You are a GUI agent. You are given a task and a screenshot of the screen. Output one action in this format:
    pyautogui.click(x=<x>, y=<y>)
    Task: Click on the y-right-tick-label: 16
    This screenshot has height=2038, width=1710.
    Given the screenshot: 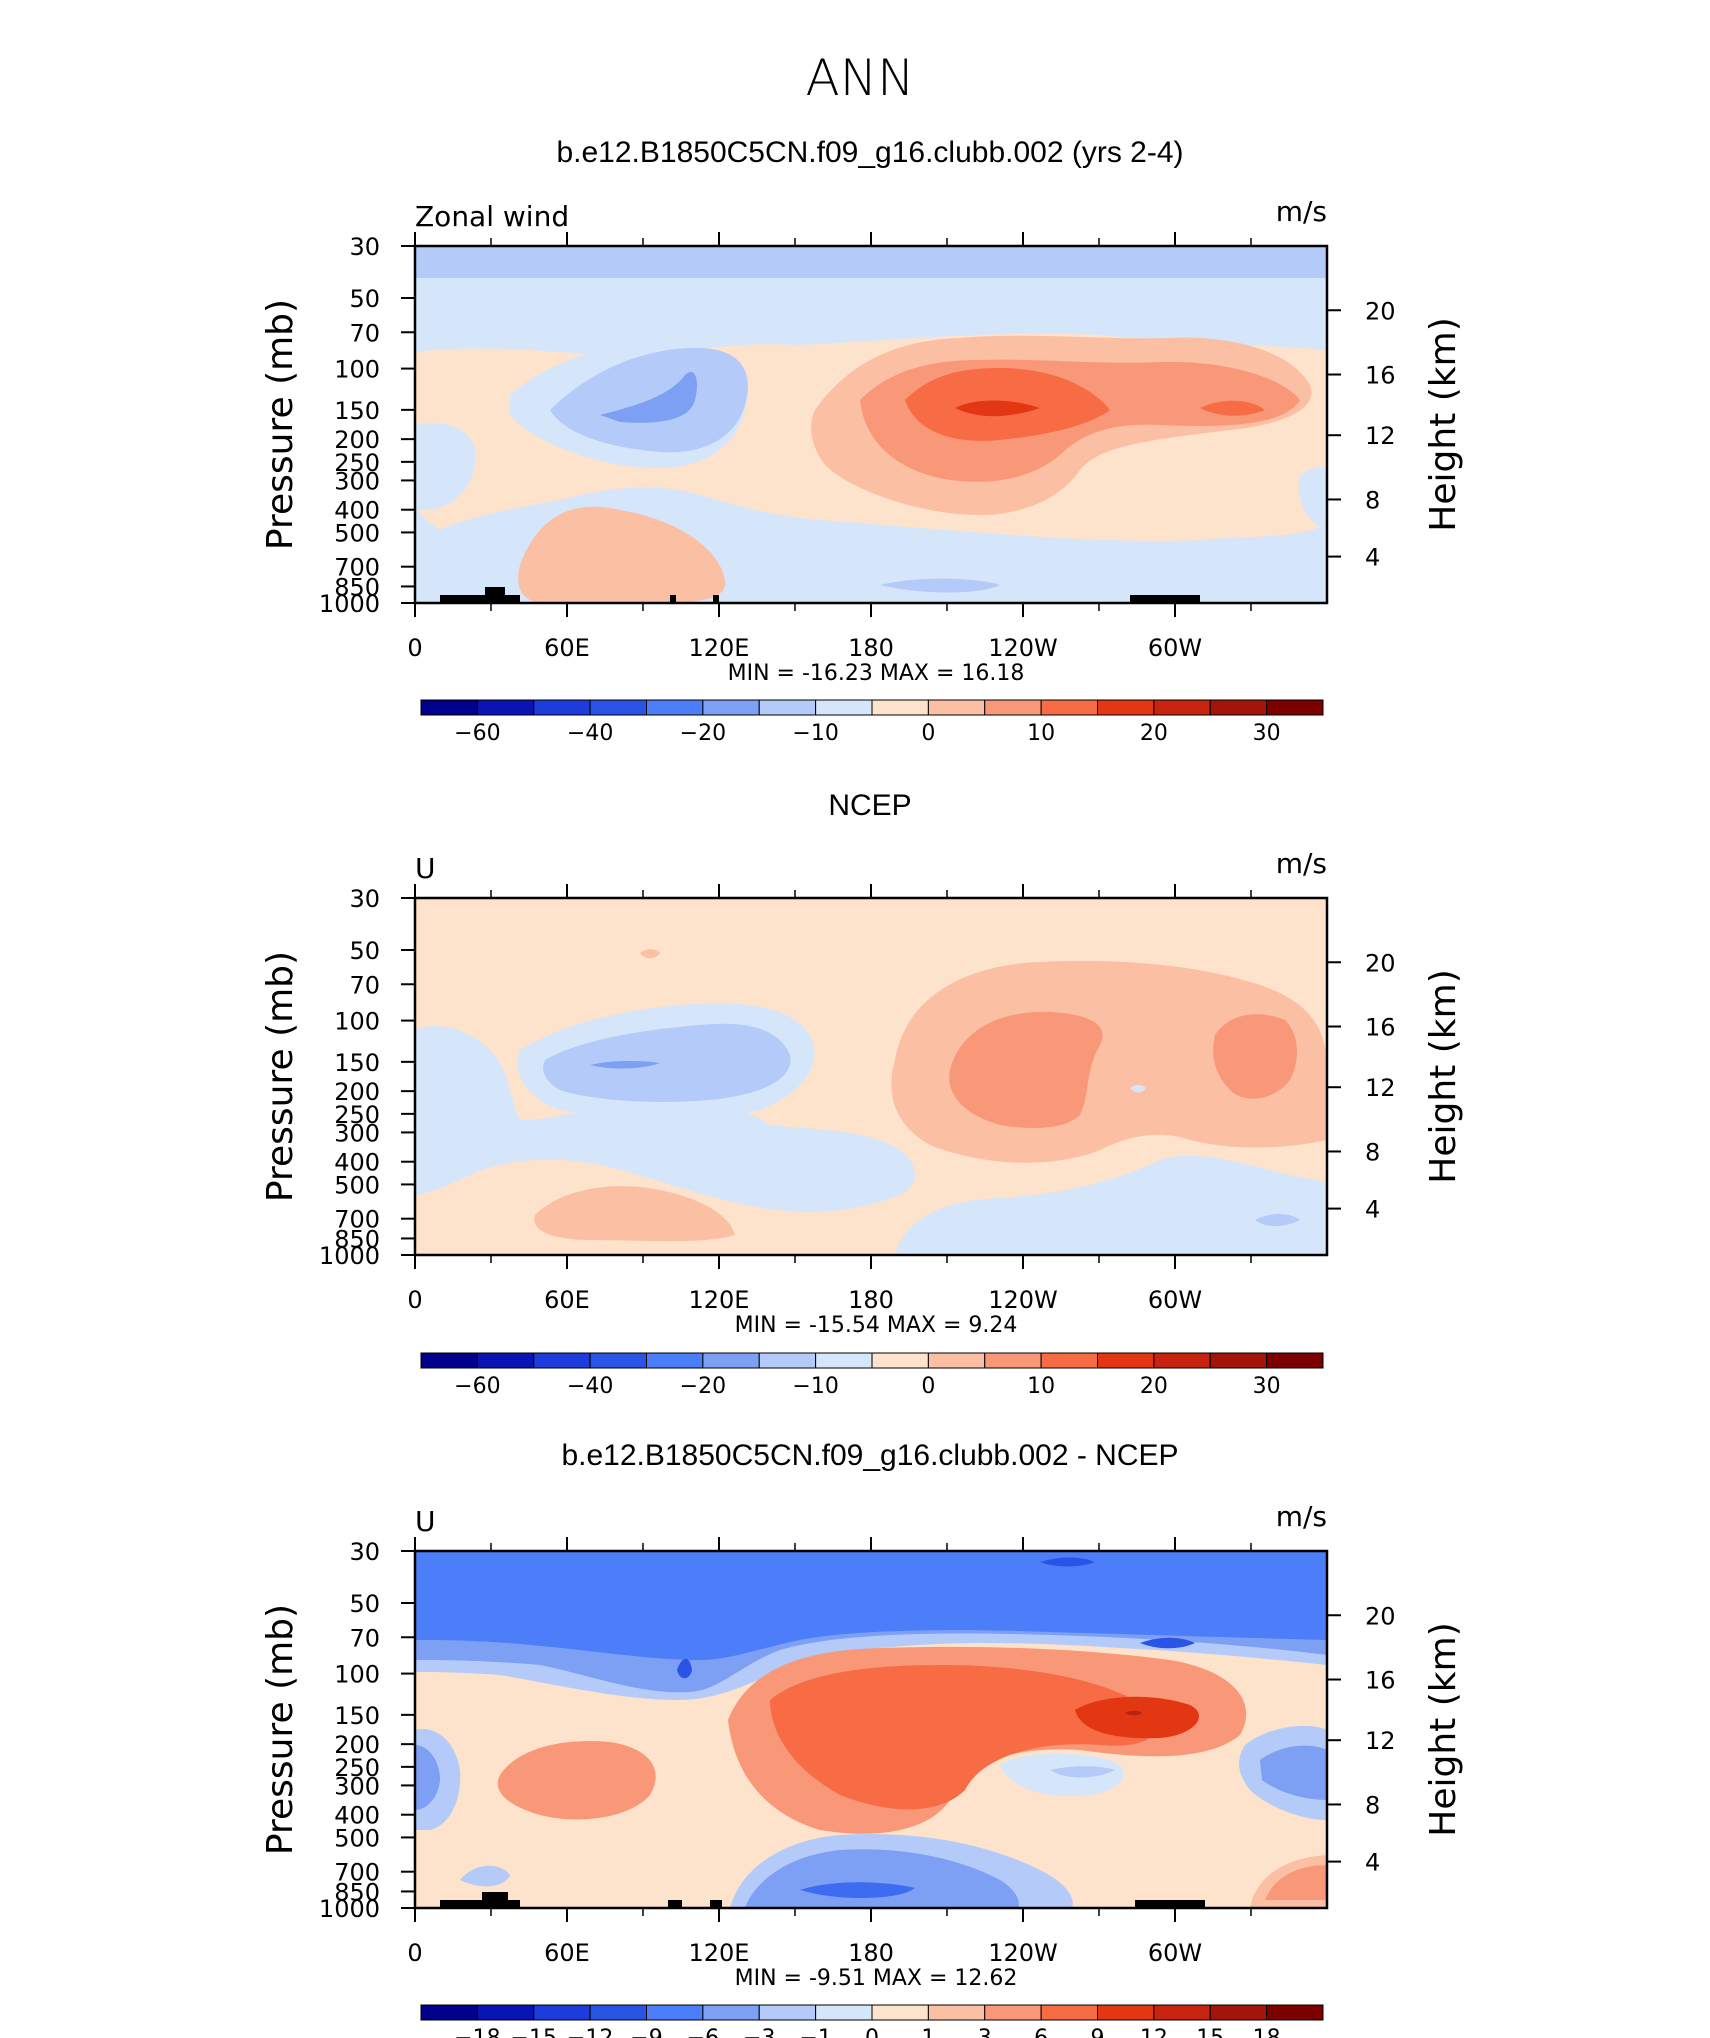 What is the action you would take?
    pyautogui.click(x=1380, y=1681)
    